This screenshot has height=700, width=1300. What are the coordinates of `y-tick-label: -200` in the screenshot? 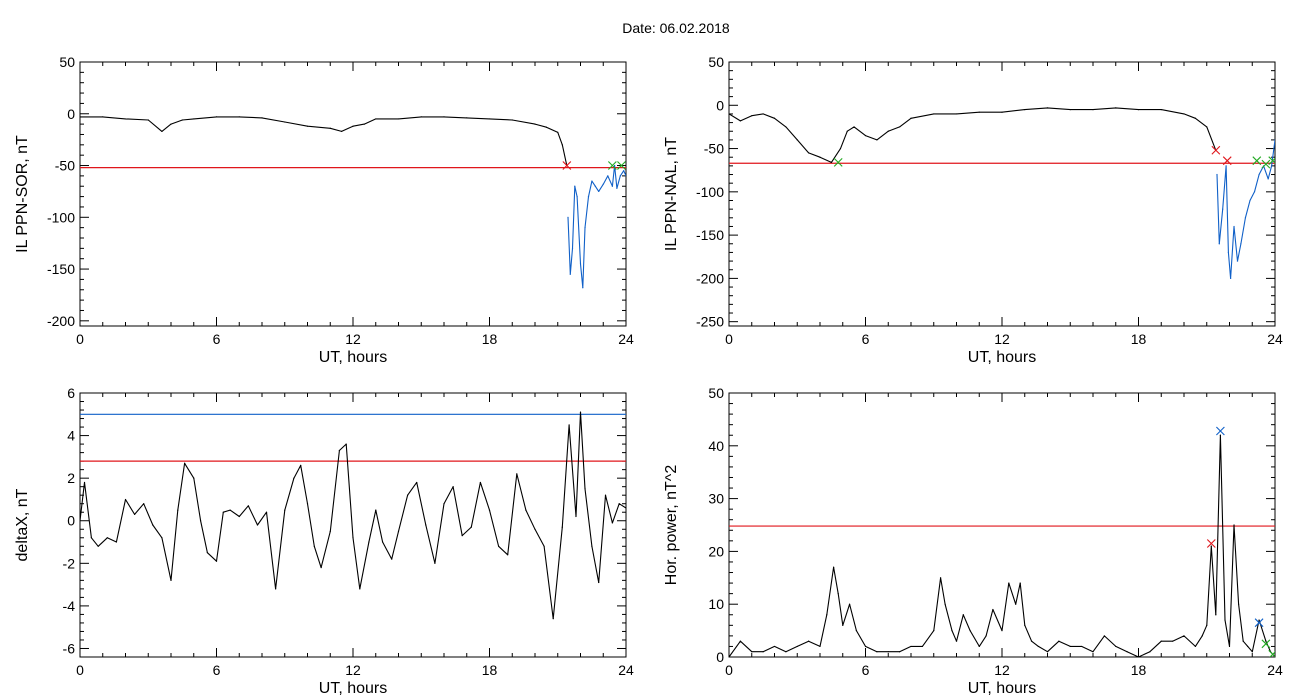 It's located at (710, 278).